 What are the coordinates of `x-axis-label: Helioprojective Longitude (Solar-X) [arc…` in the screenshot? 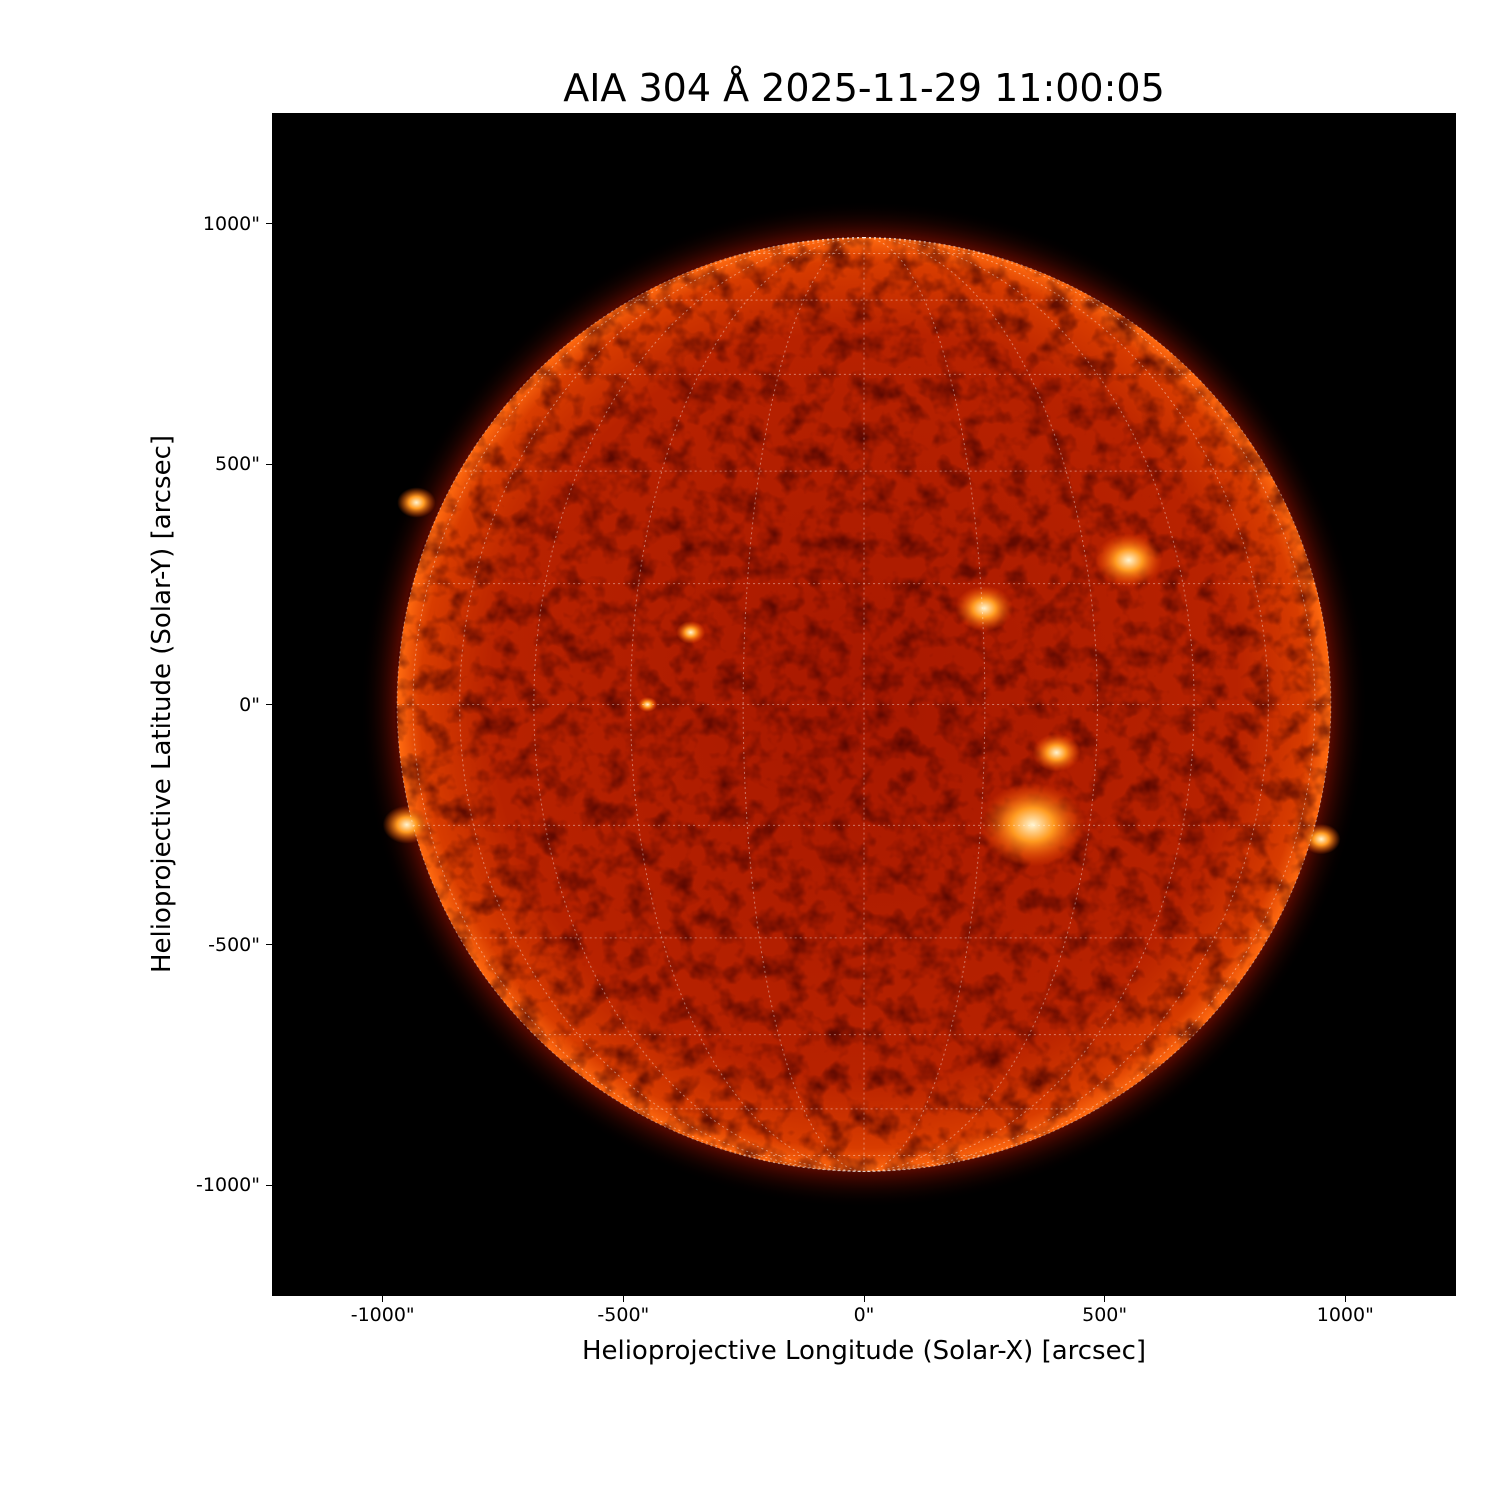 It's located at (864, 1351).